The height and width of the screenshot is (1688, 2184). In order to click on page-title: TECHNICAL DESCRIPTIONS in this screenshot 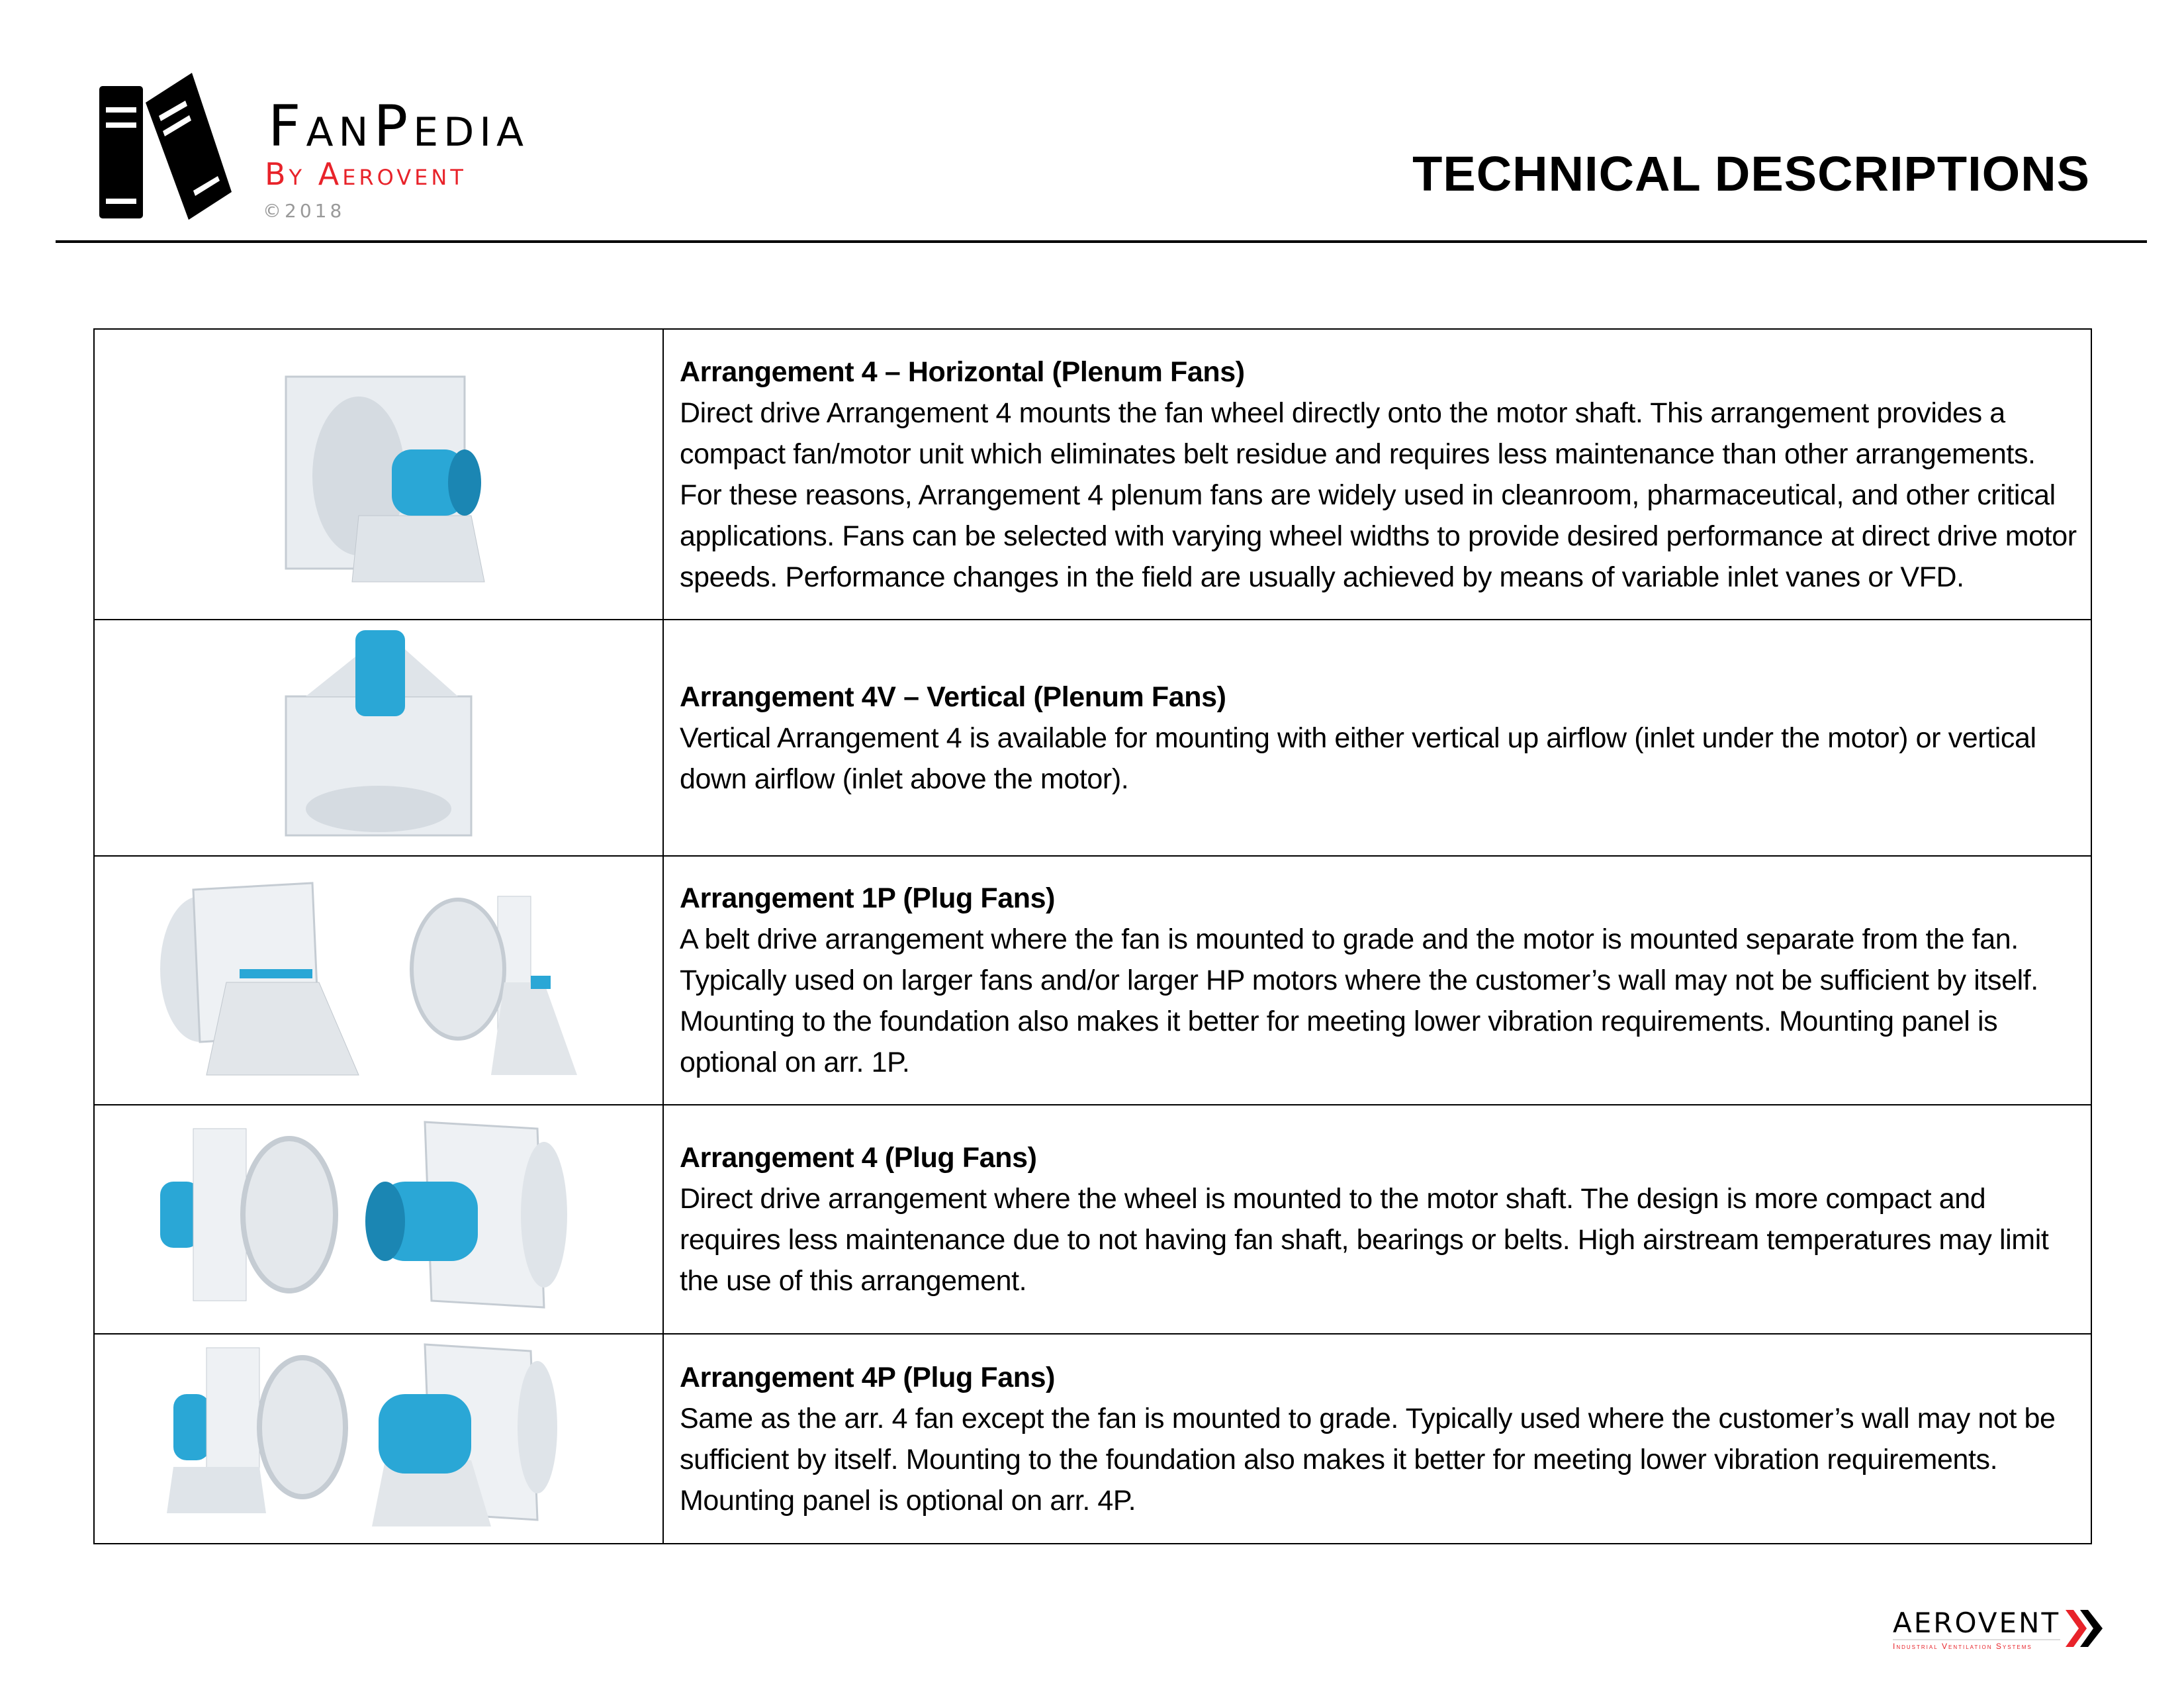, I will do `click(1751, 173)`.